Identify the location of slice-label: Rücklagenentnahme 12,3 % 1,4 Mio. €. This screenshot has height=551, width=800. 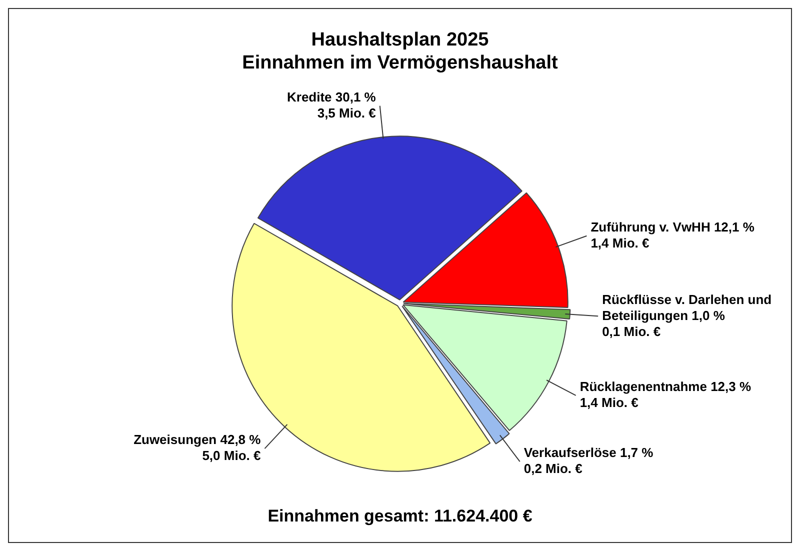
(666, 394).